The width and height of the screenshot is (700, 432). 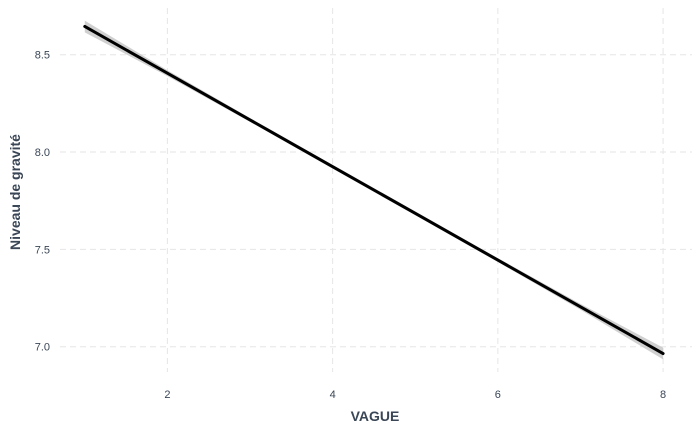 I want to click on y-tick-label: 7.5, so click(x=42, y=250).